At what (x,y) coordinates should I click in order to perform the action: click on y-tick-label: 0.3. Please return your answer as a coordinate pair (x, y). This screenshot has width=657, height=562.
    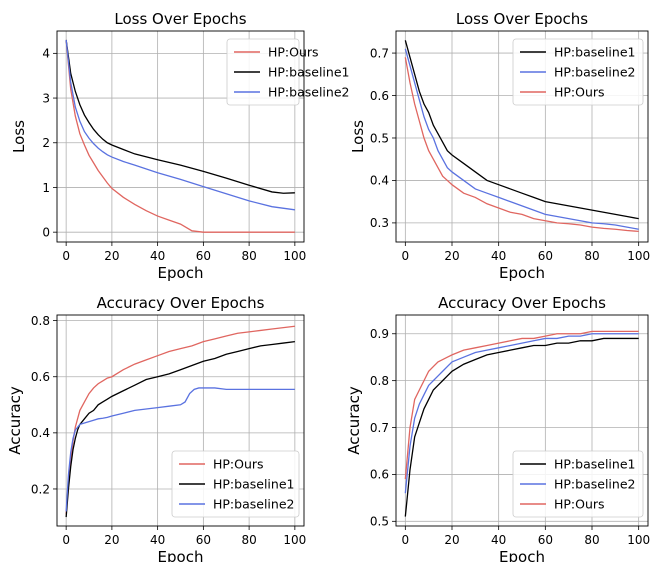
    Looking at the image, I should click on (379, 223).